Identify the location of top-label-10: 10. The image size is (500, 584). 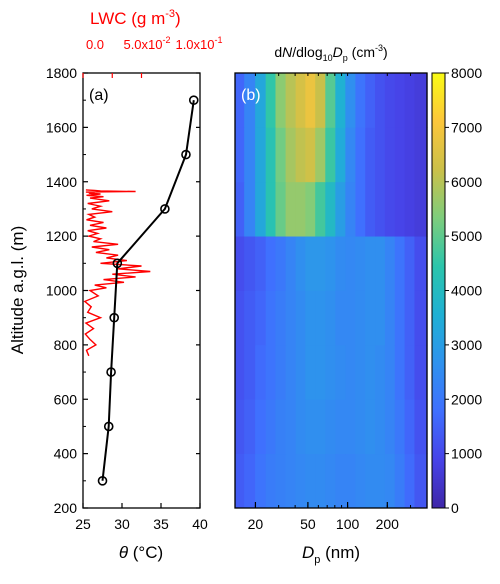
(328, 58).